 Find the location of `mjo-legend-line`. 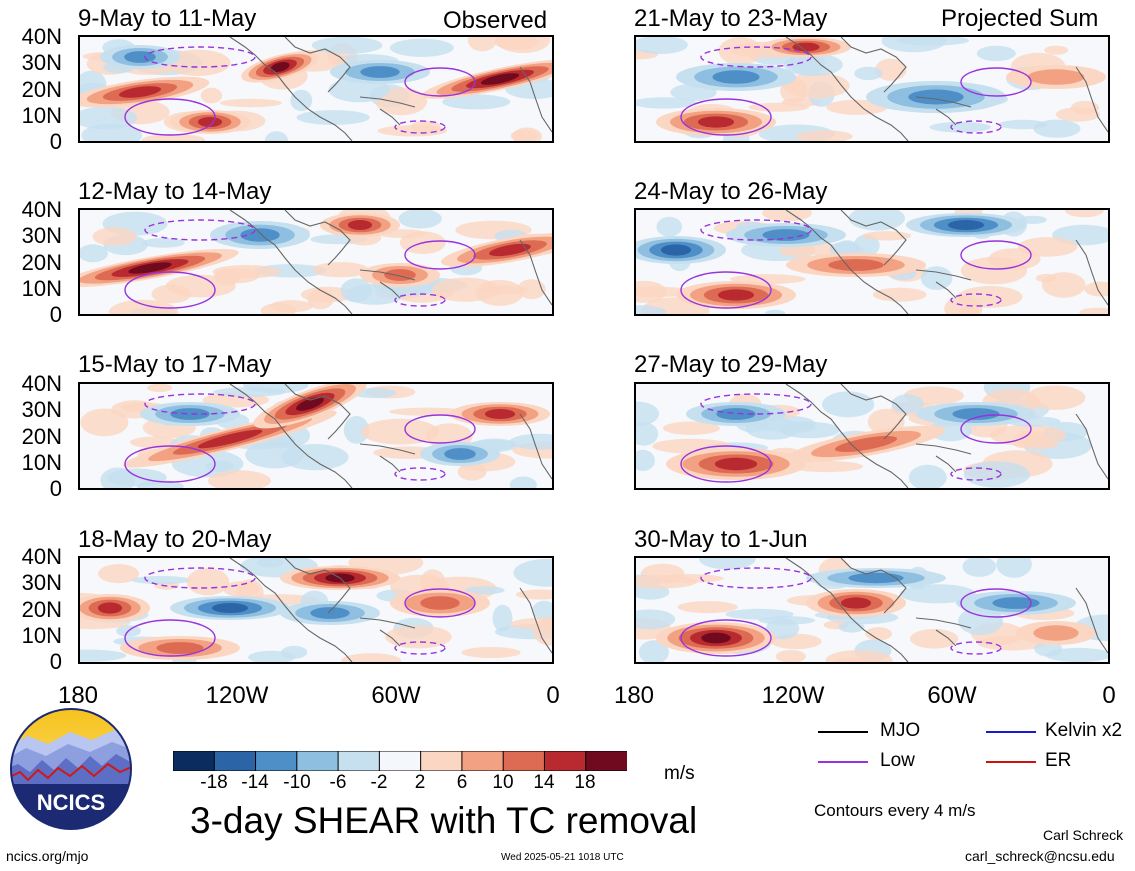

mjo-legend-line is located at coordinates (843, 732).